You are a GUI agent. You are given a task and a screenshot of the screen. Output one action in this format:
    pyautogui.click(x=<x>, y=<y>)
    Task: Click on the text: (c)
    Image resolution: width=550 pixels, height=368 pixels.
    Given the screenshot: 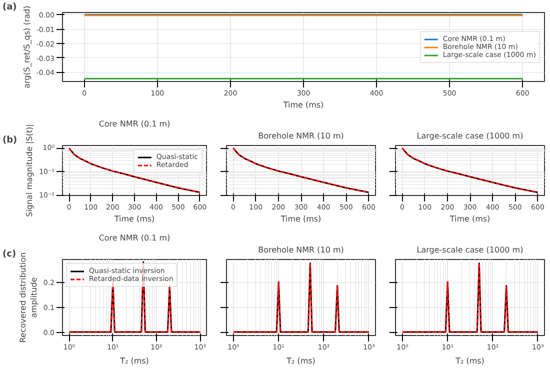 What is the action you would take?
    pyautogui.click(x=9, y=255)
    